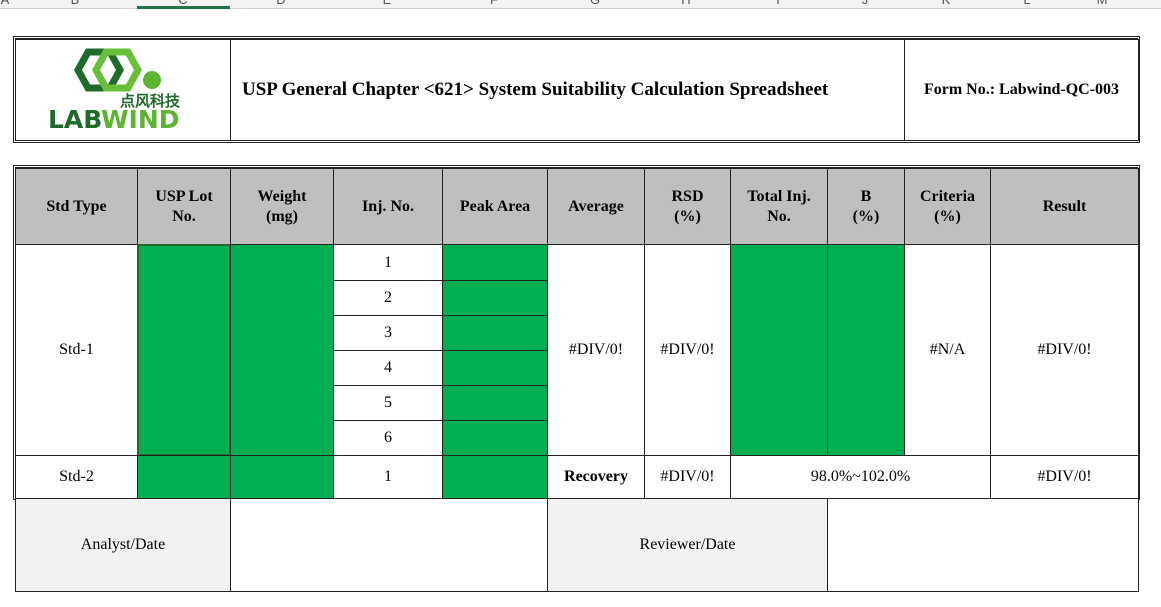  What do you see at coordinates (580, 4) in the screenshot?
I see `column-header-strip` at bounding box center [580, 4].